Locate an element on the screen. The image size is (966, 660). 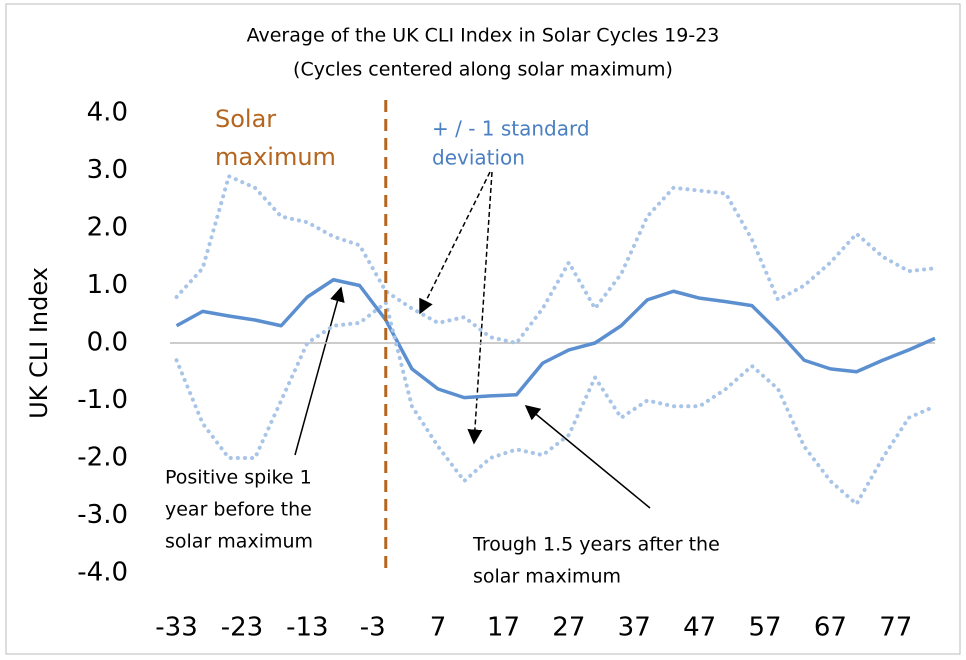
x-tick-label: 77 is located at coordinates (895, 628).